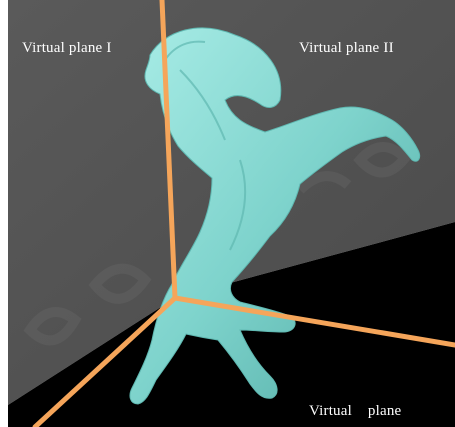  What do you see at coordinates (355, 411) in the screenshot?
I see `label-virtual-plane-3: Virtual plane` at bounding box center [355, 411].